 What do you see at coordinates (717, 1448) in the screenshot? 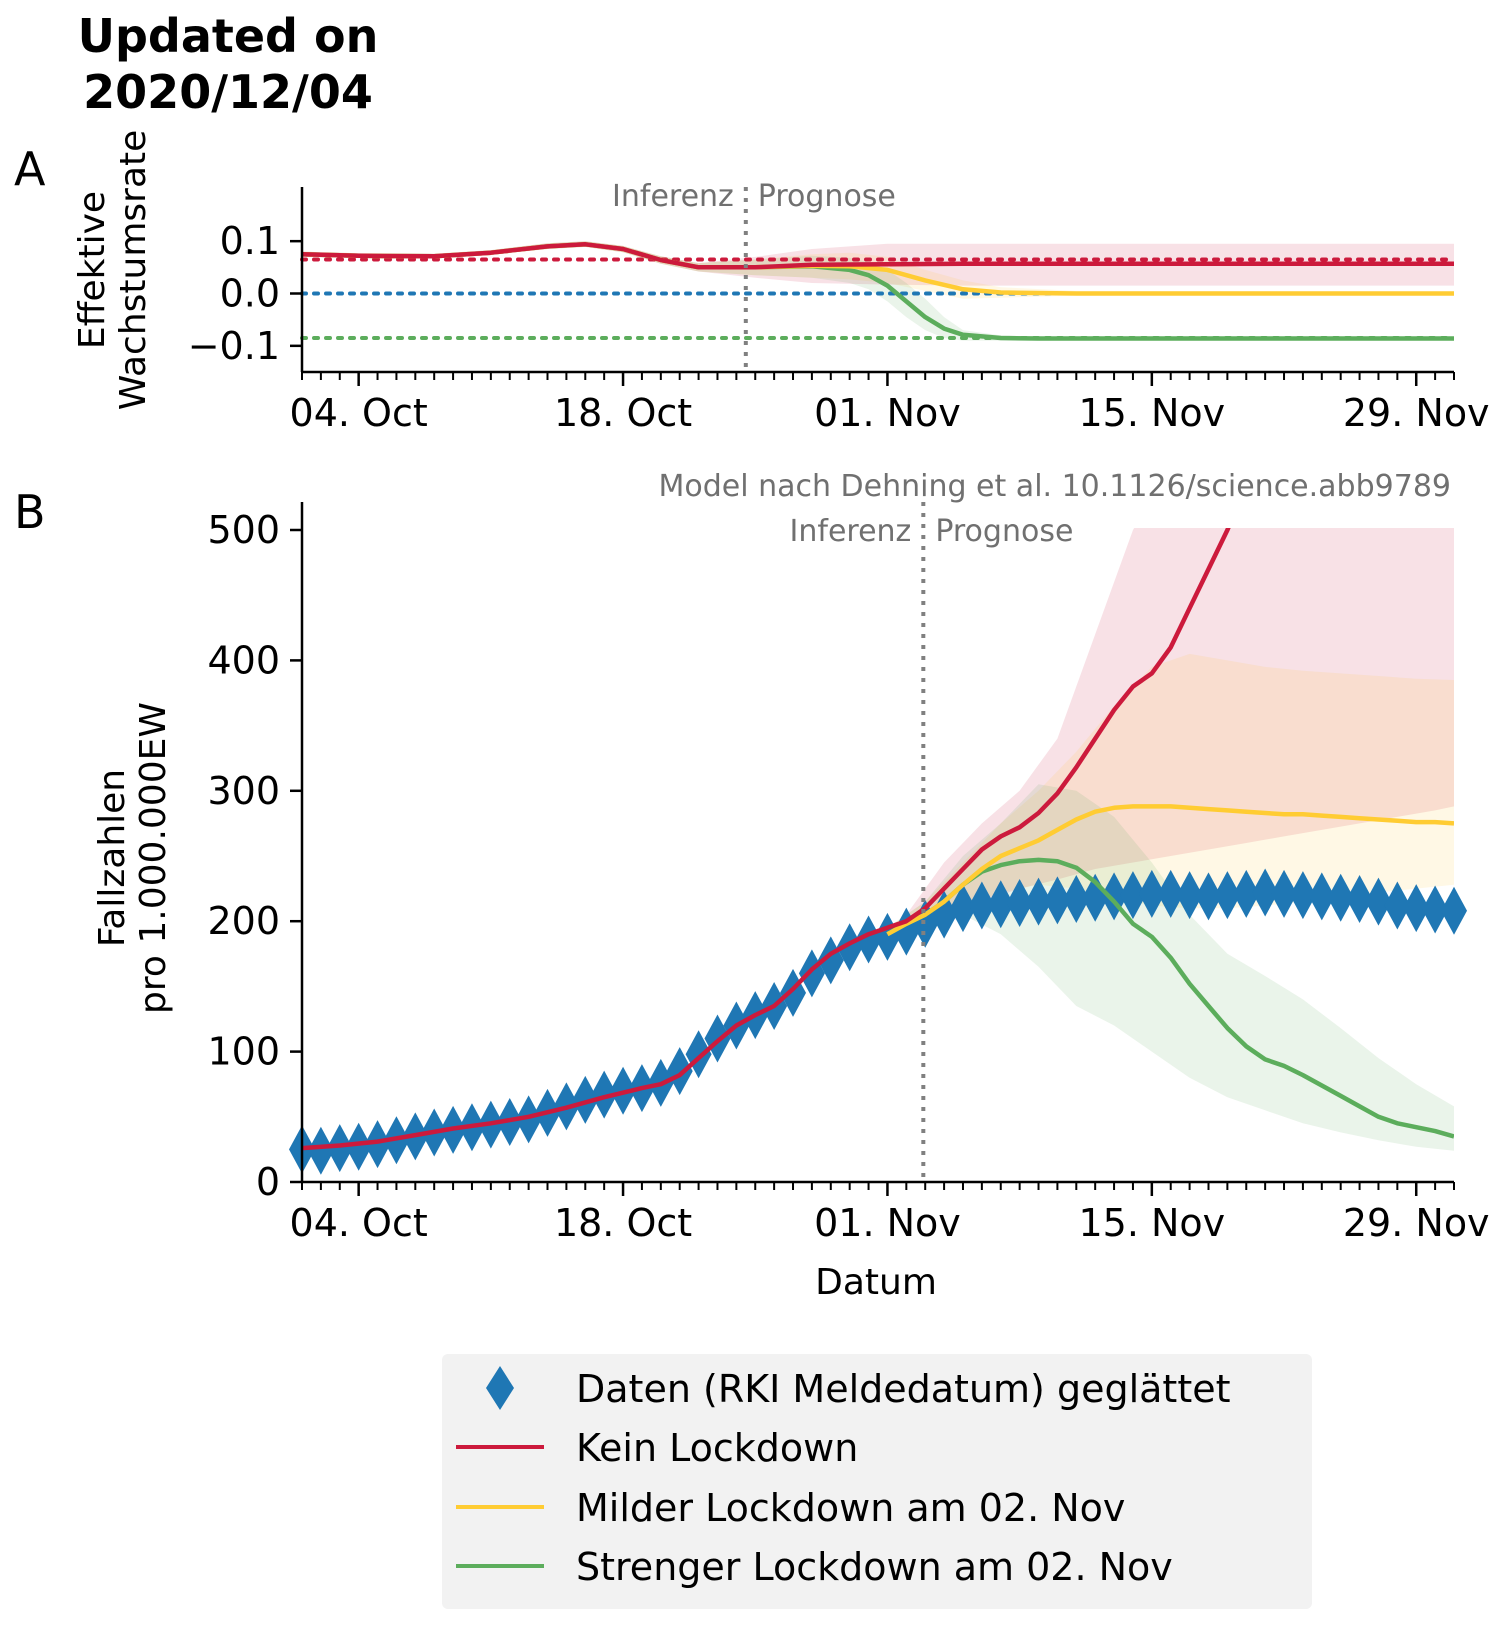
I see `legend-label-kein: Kein Lockdown` at bounding box center [717, 1448].